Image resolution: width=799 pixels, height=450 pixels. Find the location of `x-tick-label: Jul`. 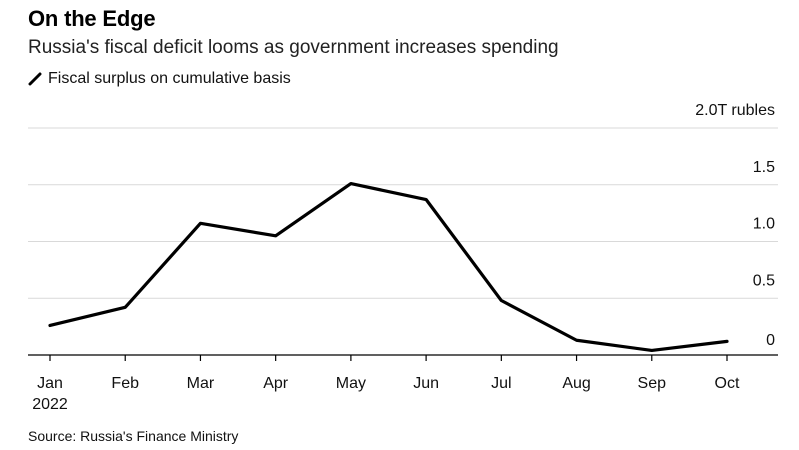

x-tick-label: Jul is located at coordinates (501, 383).